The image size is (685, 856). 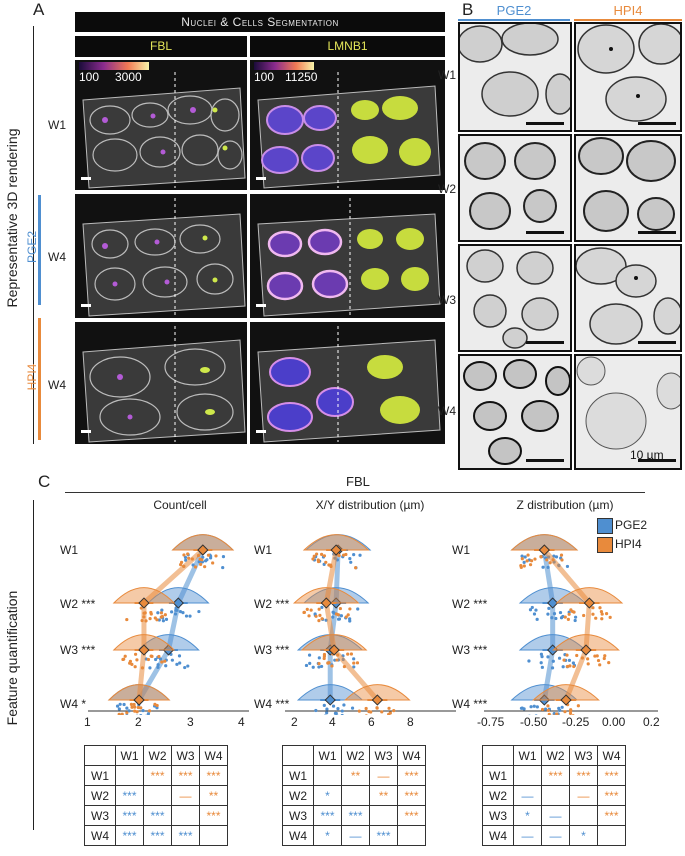 What do you see at coordinates (298, 755) in the screenshot?
I see `table-header-cell` at bounding box center [298, 755].